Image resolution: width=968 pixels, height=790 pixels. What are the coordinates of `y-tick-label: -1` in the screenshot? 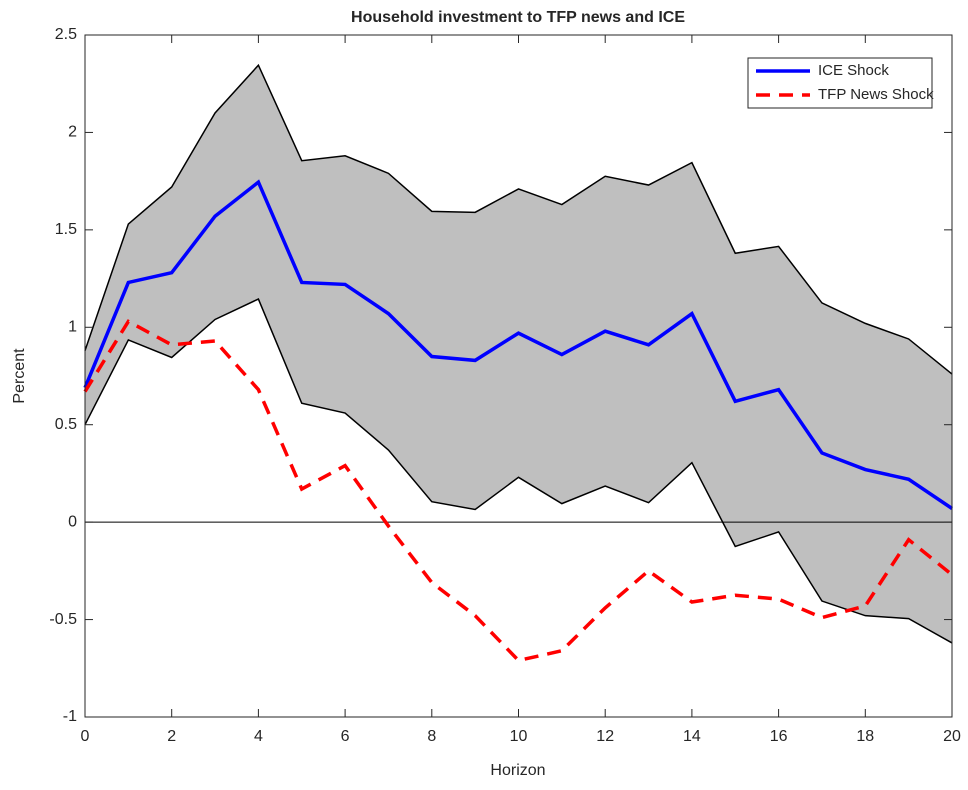 It's located at (70, 716).